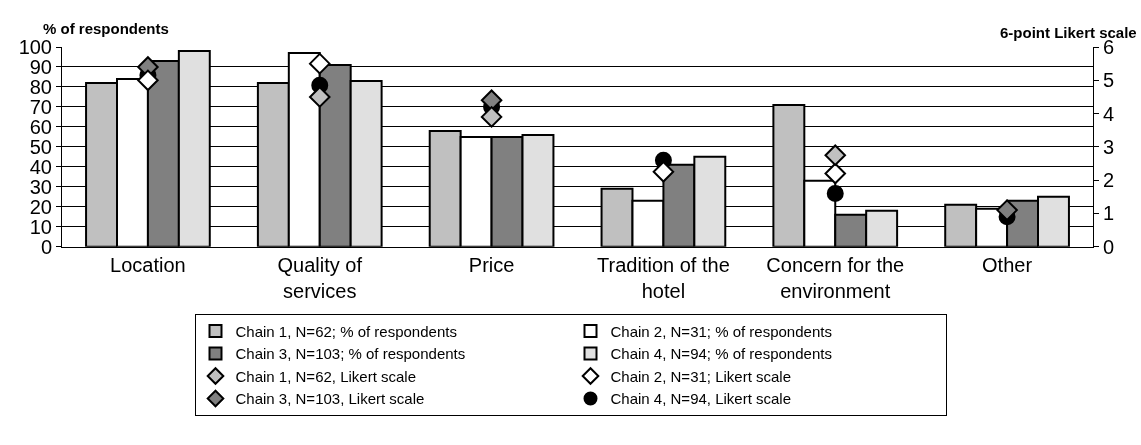 The image size is (1141, 445). Describe the element at coordinates (40, 86) in the screenshot. I see `y-tick-label: 80` at that location.